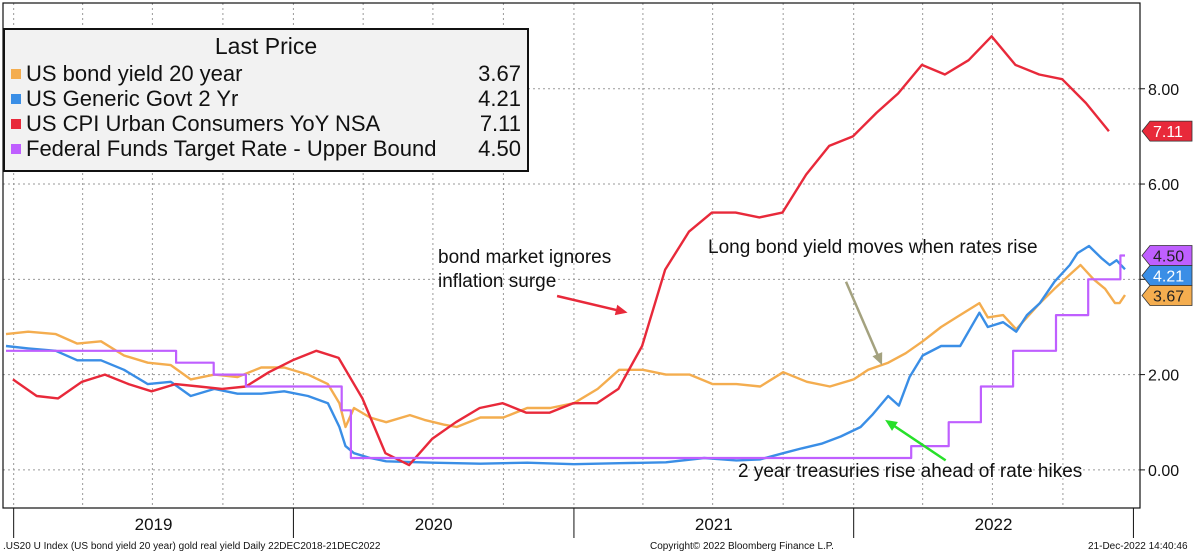  I want to click on red-arrow, so click(592, 305).